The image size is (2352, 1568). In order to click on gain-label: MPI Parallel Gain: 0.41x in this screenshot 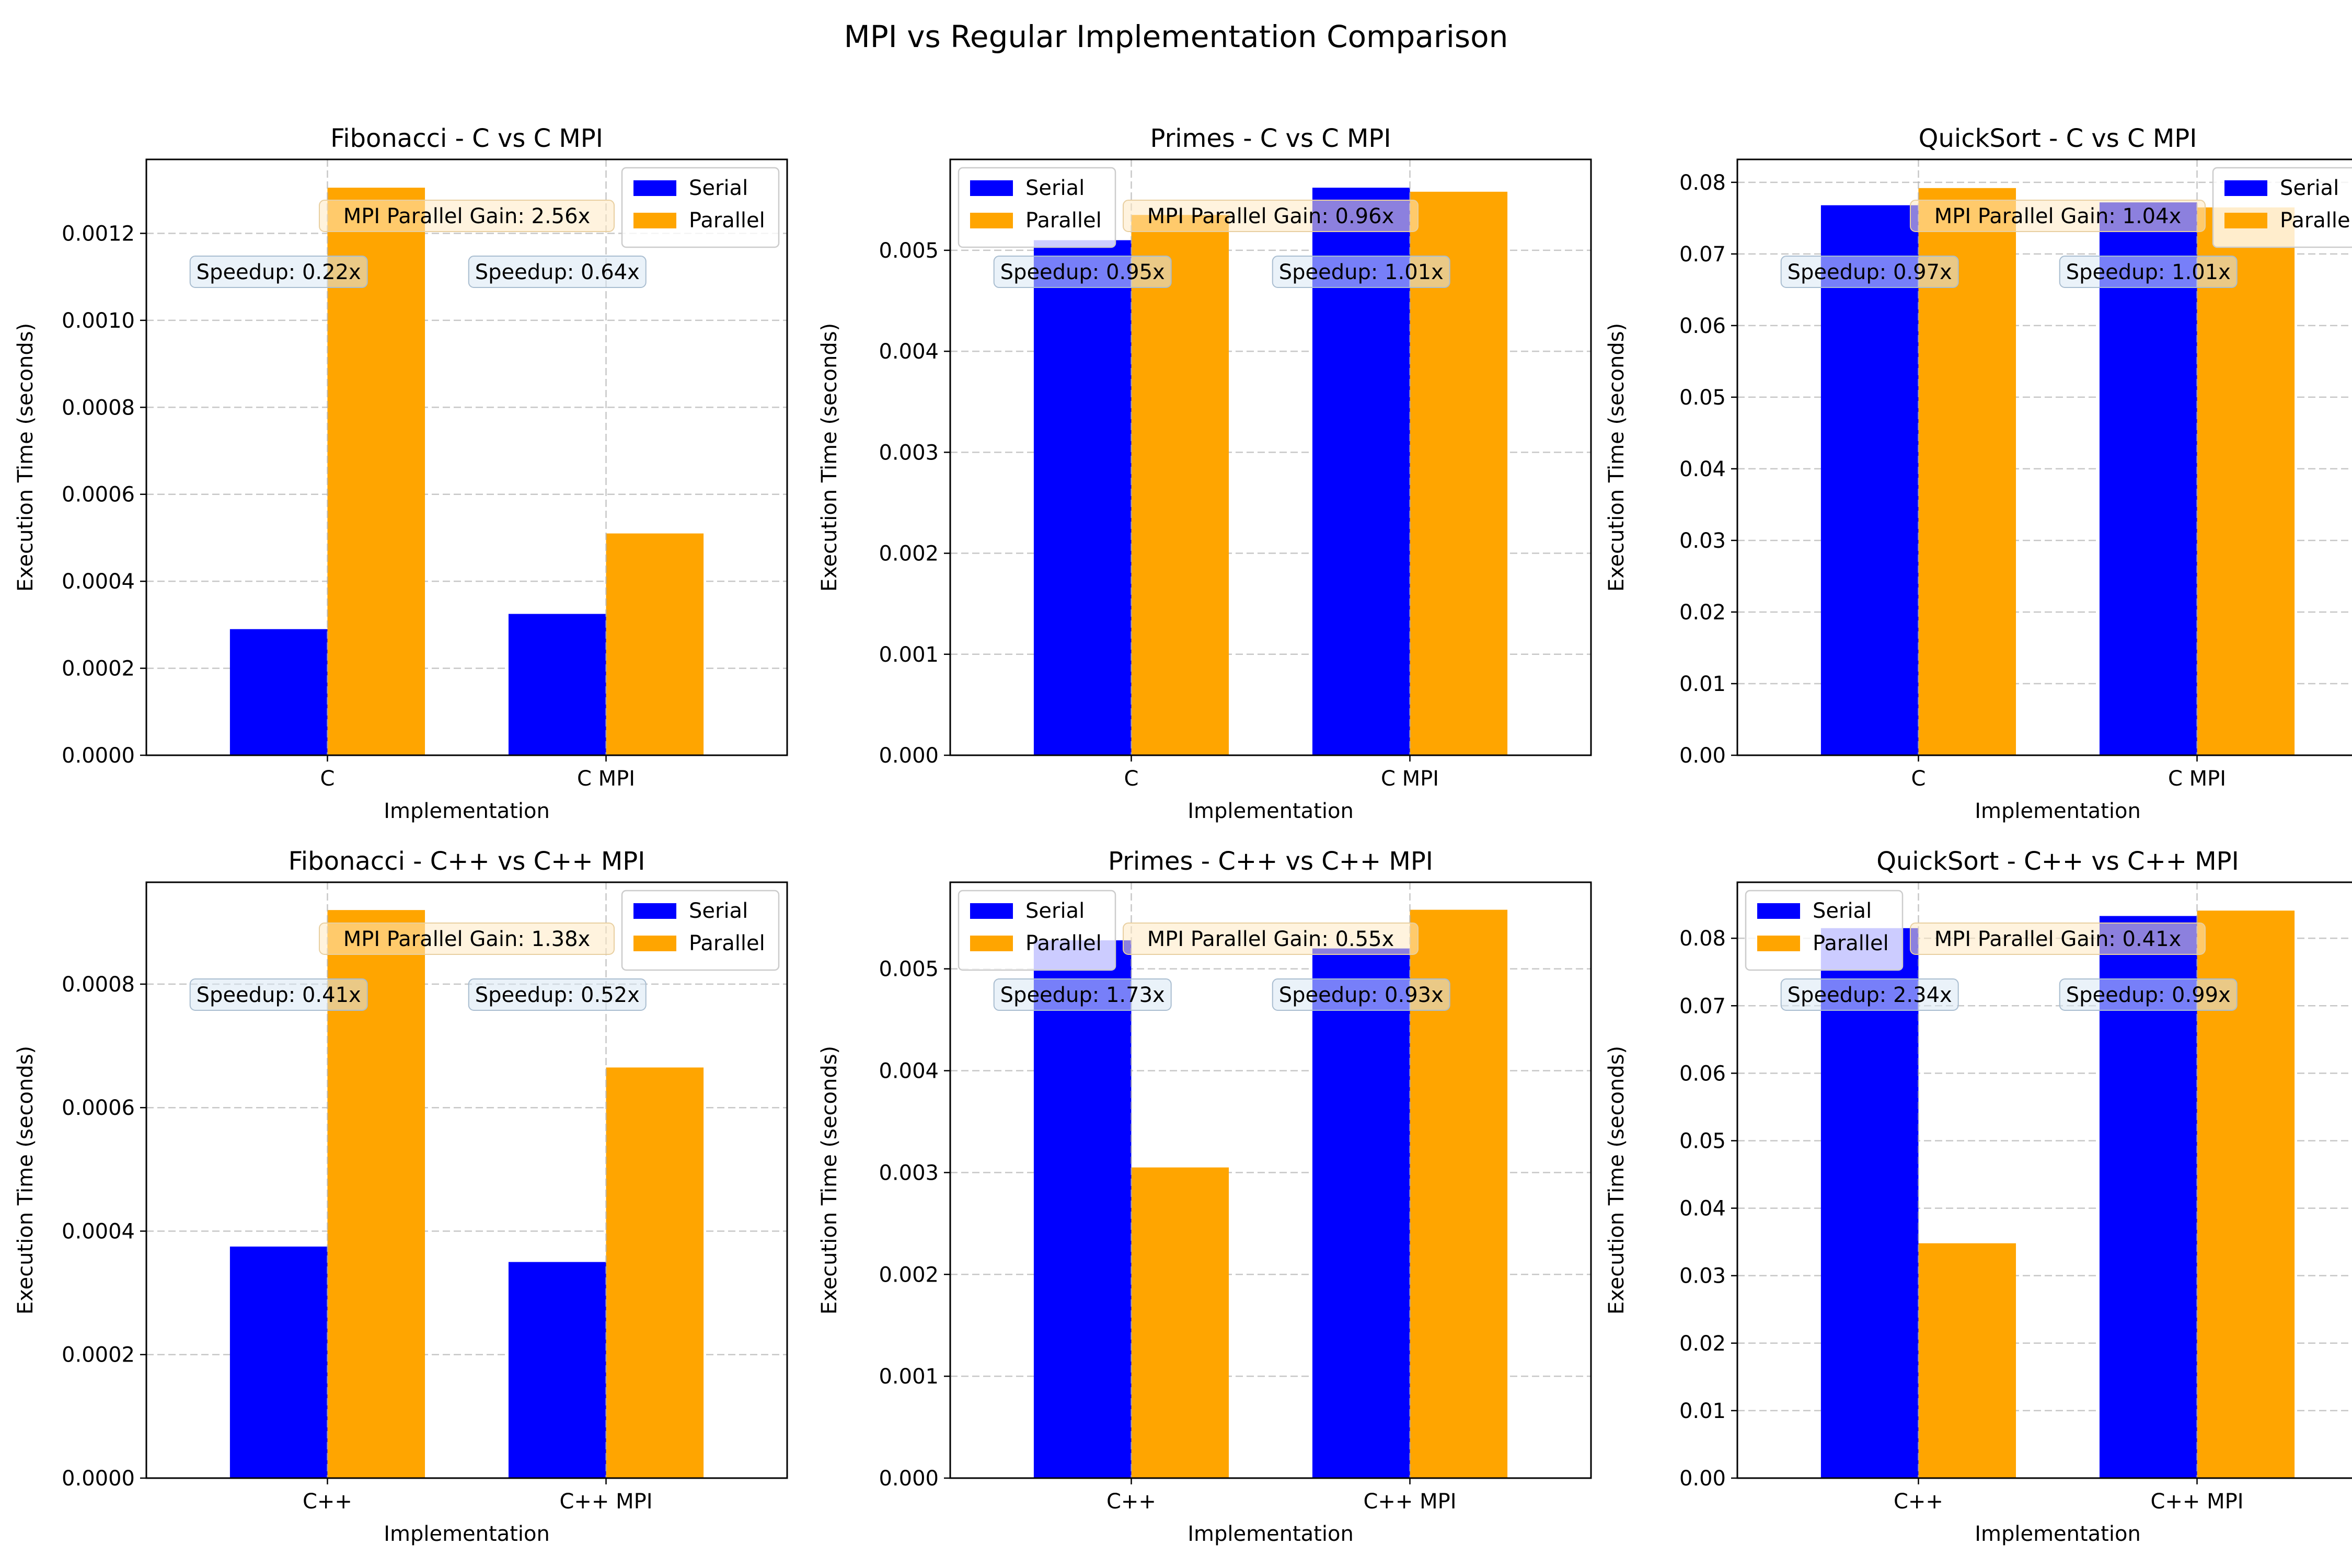, I will do `click(2058, 939)`.